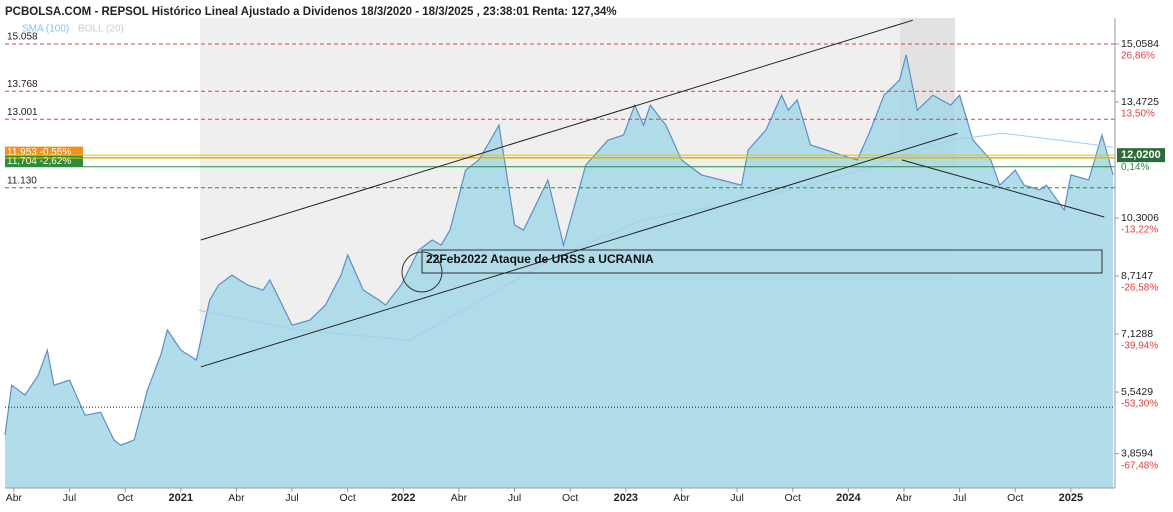 The image size is (1173, 512). What do you see at coordinates (403, 498) in the screenshot?
I see `x-tick-label: 2022` at bounding box center [403, 498].